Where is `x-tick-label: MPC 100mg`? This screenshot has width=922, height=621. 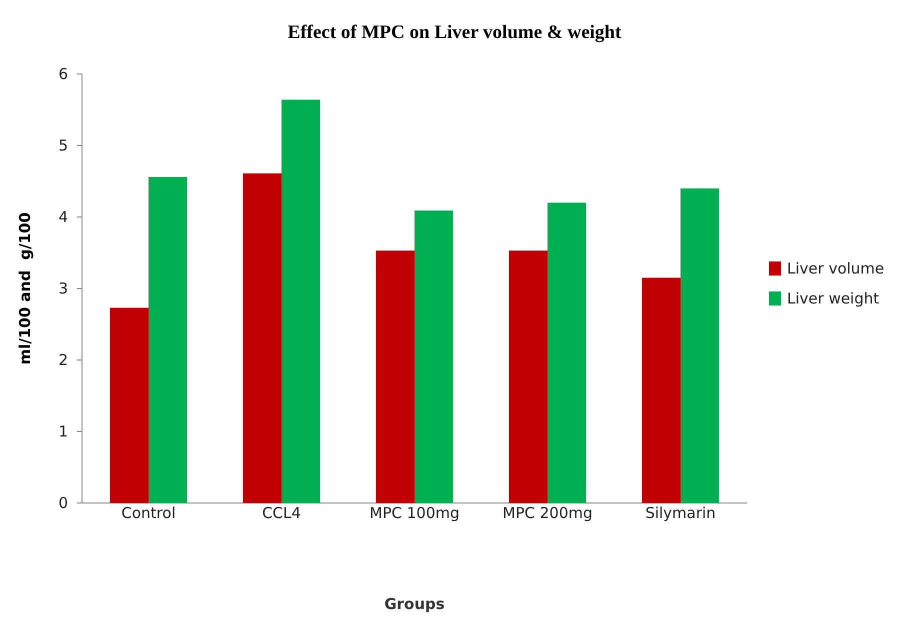
x-tick-label: MPC 100mg is located at coordinates (415, 513).